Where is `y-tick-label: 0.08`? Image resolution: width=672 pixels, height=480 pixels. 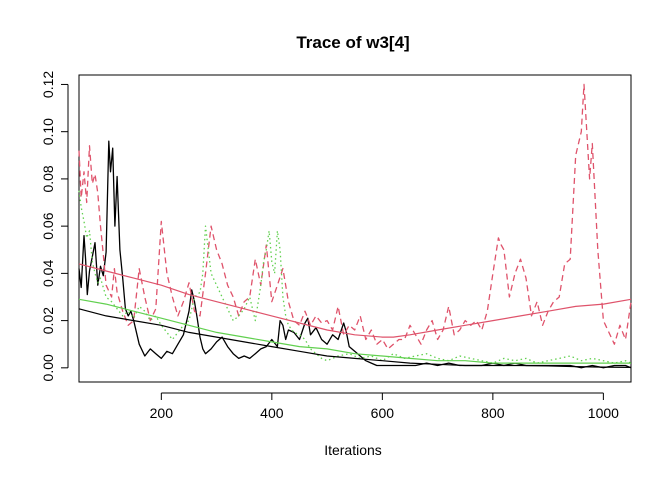
y-tick-label: 0.08 is located at coordinates (48, 178).